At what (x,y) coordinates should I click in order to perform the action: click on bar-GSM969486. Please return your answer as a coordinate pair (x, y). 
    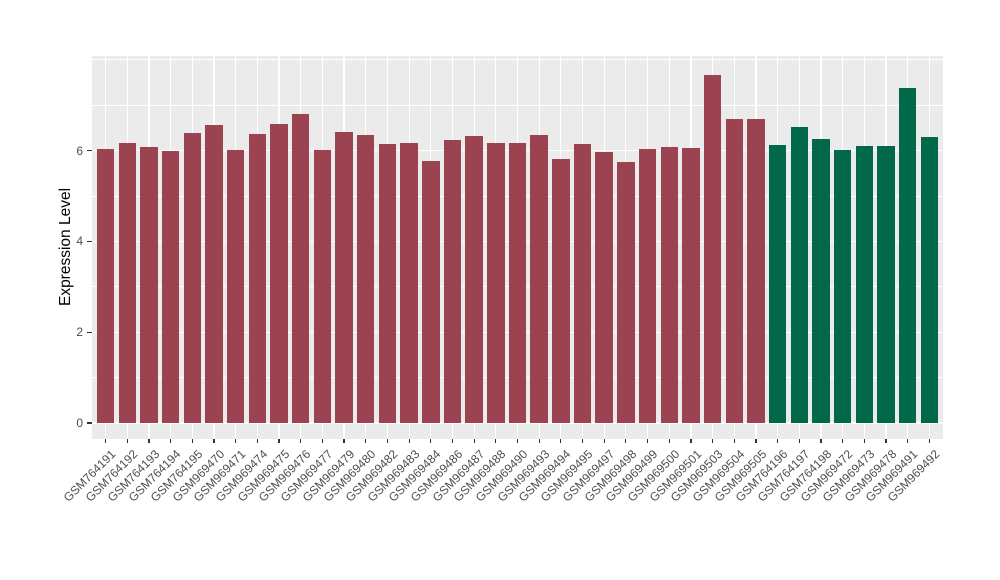
    Looking at the image, I should click on (452, 281).